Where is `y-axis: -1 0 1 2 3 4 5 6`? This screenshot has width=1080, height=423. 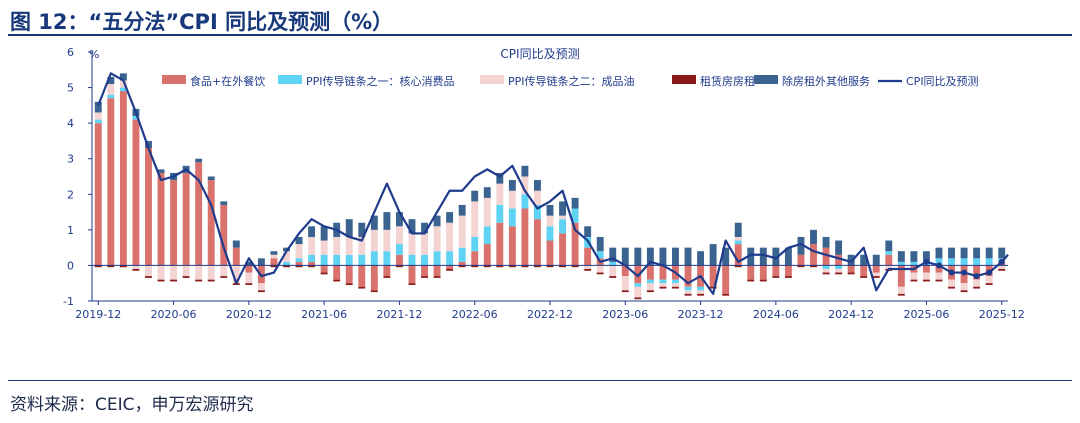
y-axis: -1 0 1 2 3 4 5 6 is located at coordinates (78, 177).